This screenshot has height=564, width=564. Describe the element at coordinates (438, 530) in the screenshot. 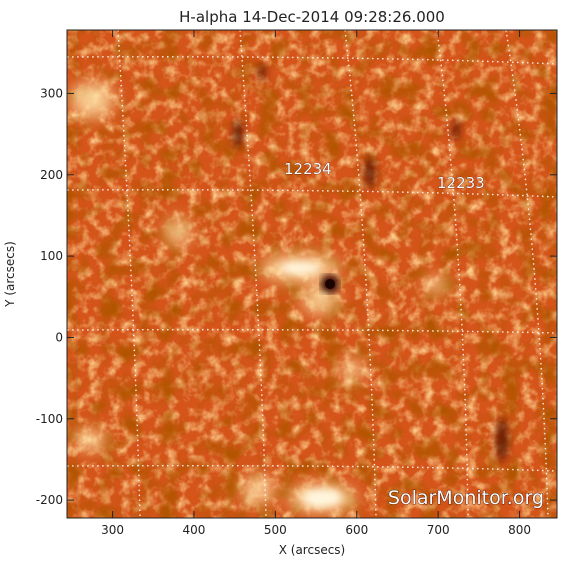

I see `x-tick-label: 700` at that location.